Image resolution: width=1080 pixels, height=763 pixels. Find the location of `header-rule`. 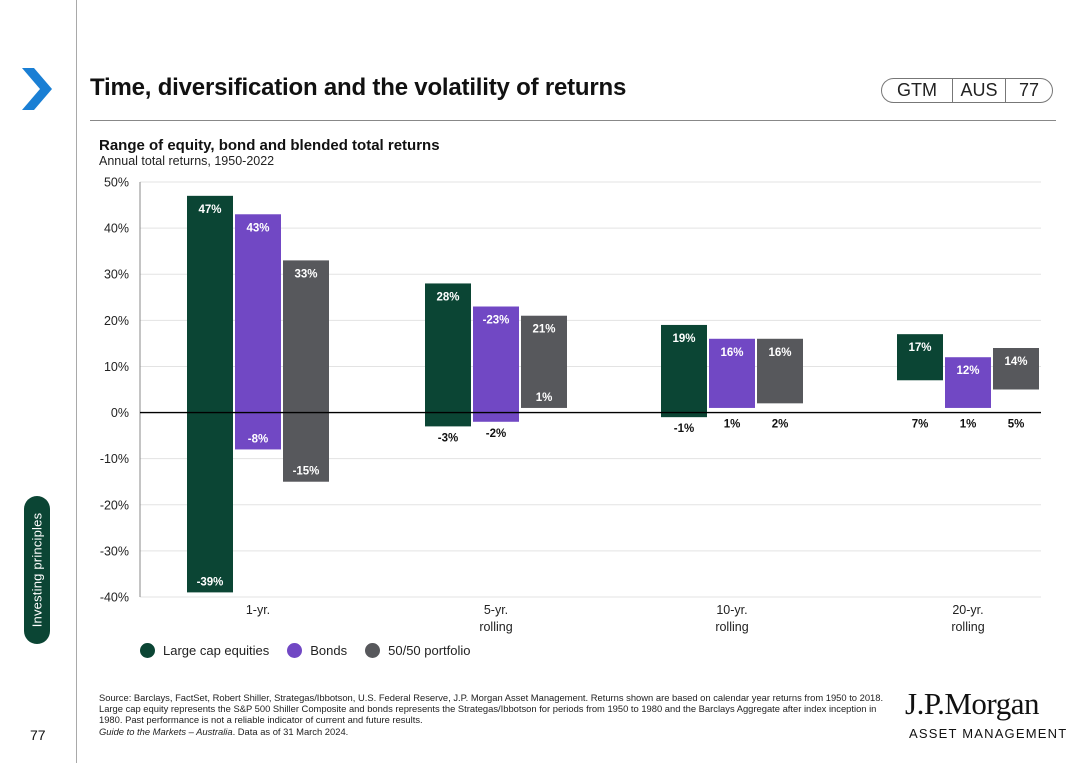

header-rule is located at coordinates (573, 120).